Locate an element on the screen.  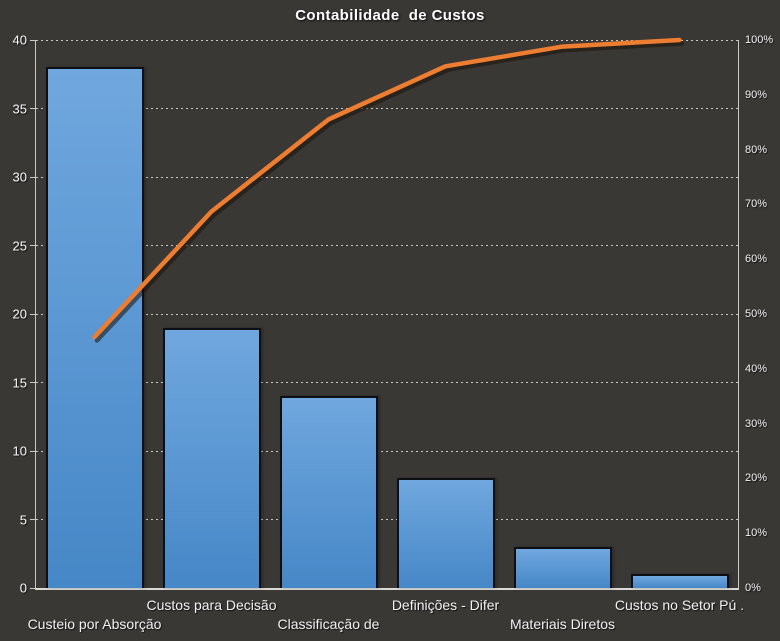
right-axis-tick-label: 40% is located at coordinates (756, 368).